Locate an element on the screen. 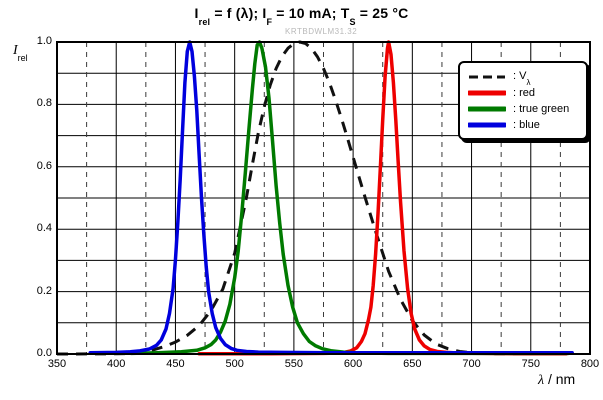 This screenshot has width=603, height=400. x-tick-label: 500 is located at coordinates (234, 364).